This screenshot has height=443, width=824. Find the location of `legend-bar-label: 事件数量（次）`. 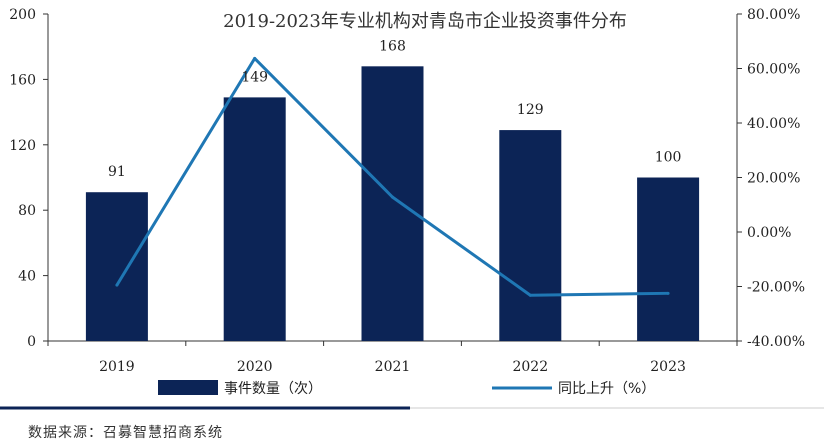

legend-bar-label: 事件数量（次） is located at coordinates (273, 389).